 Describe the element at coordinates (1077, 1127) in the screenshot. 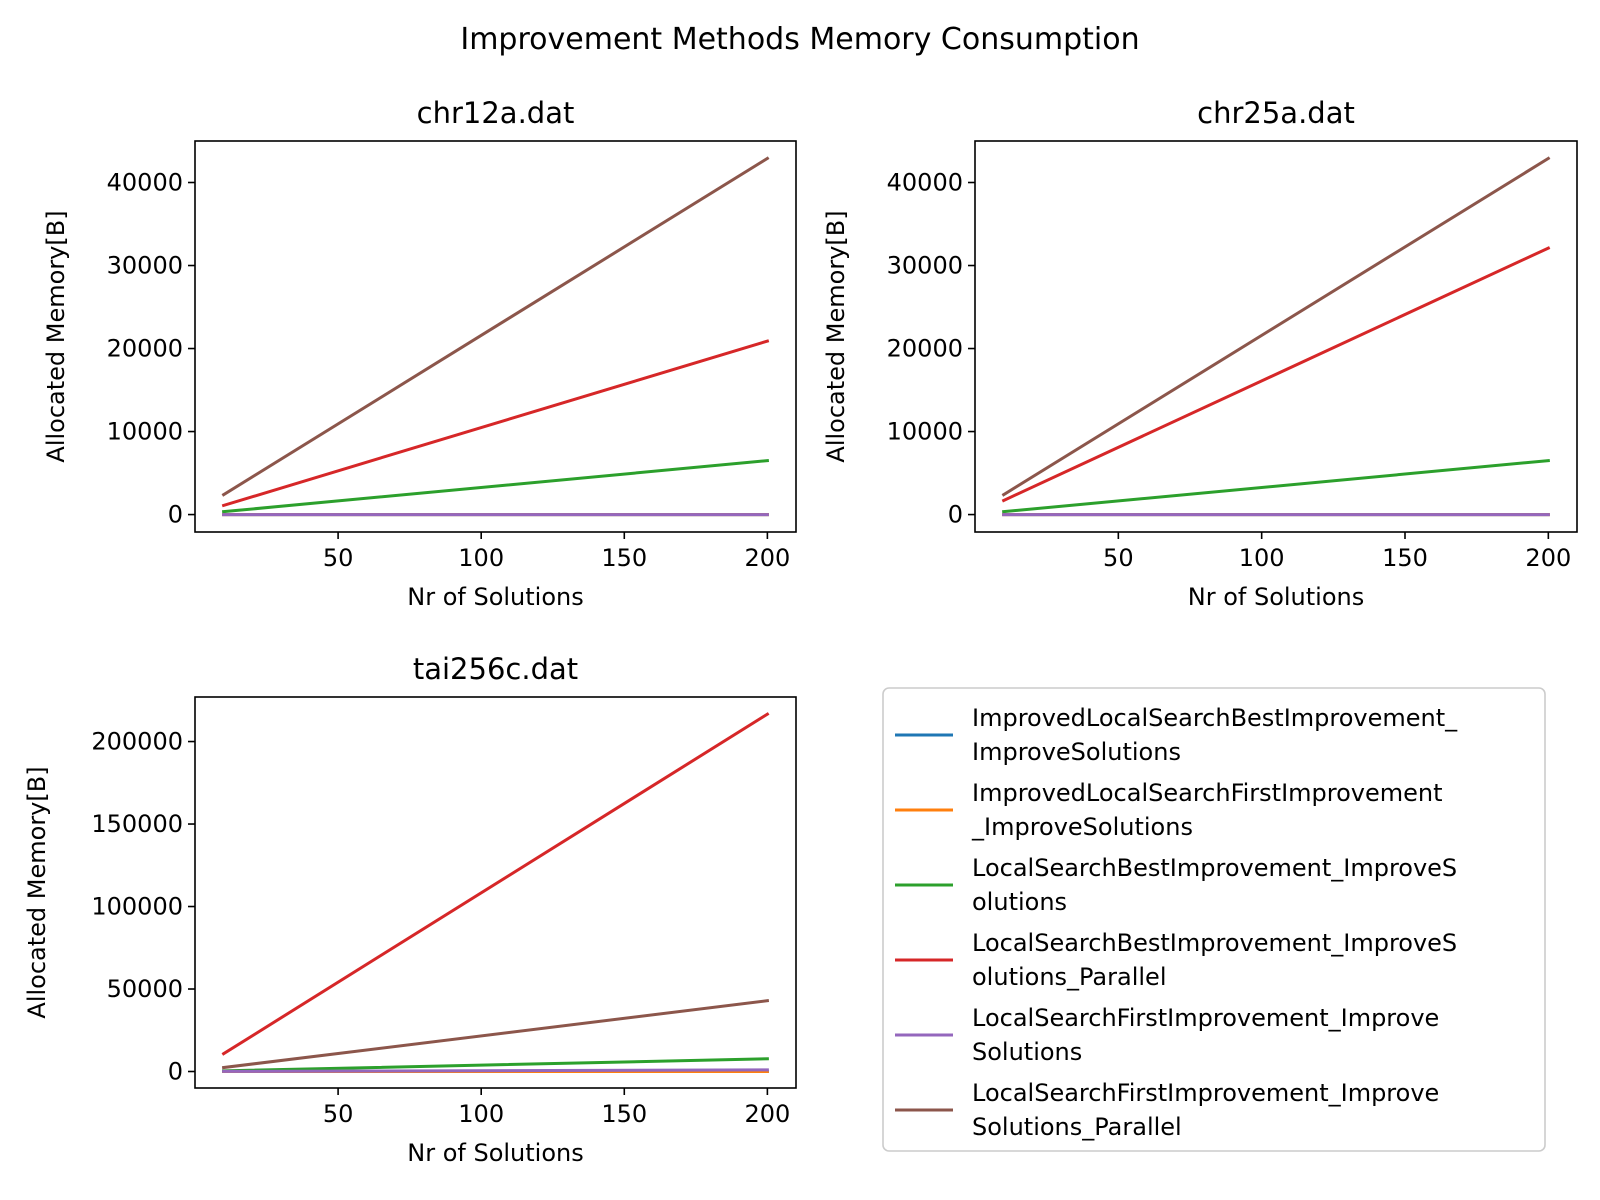

I see `legend-label: Solutions_Parallel` at that location.